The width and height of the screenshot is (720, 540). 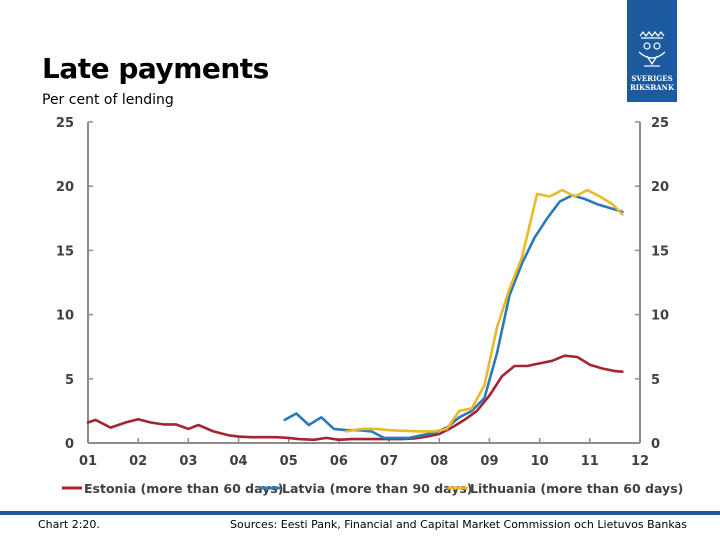 I want to click on x-tick-label: 01, so click(x=88, y=461).